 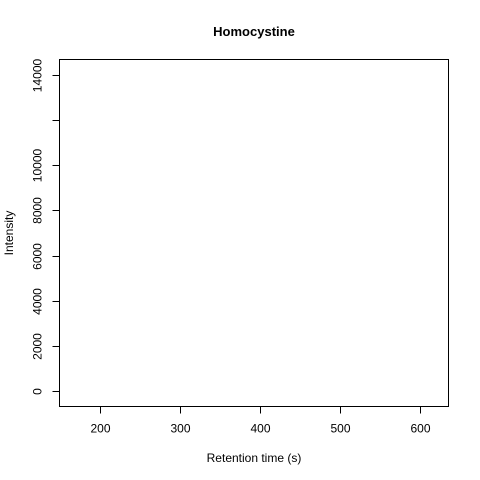 What do you see at coordinates (38, 346) in the screenshot?
I see `y-tick-label: 2000` at bounding box center [38, 346].